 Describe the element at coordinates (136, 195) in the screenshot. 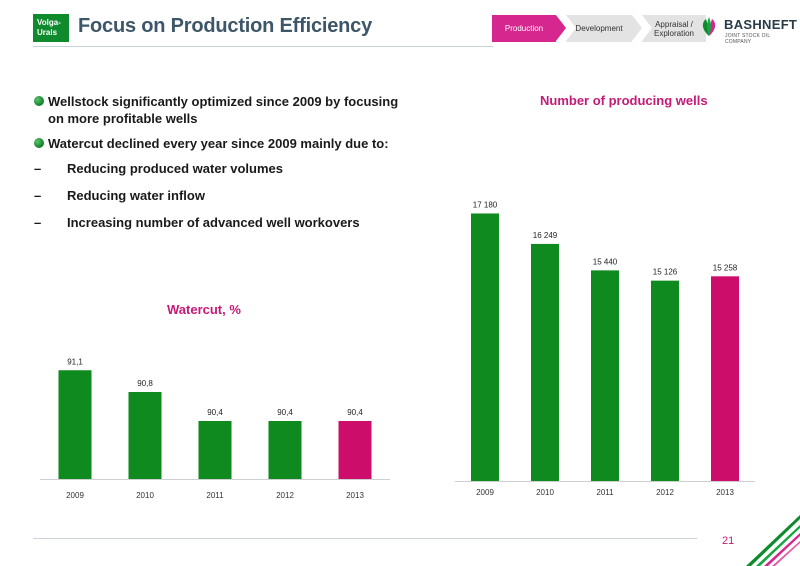

I see `sub-bullet-text: Reducing water inflow` at that location.